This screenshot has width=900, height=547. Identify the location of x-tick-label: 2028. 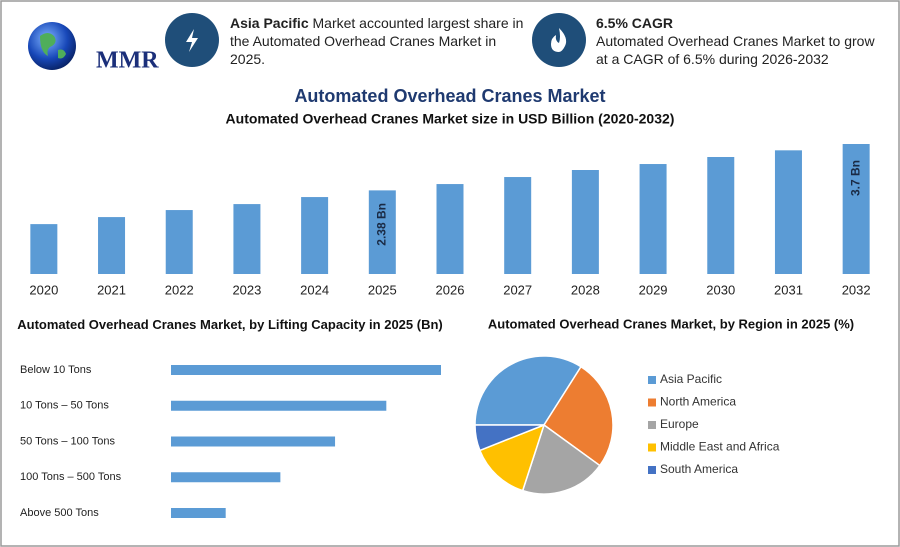
(585, 289).